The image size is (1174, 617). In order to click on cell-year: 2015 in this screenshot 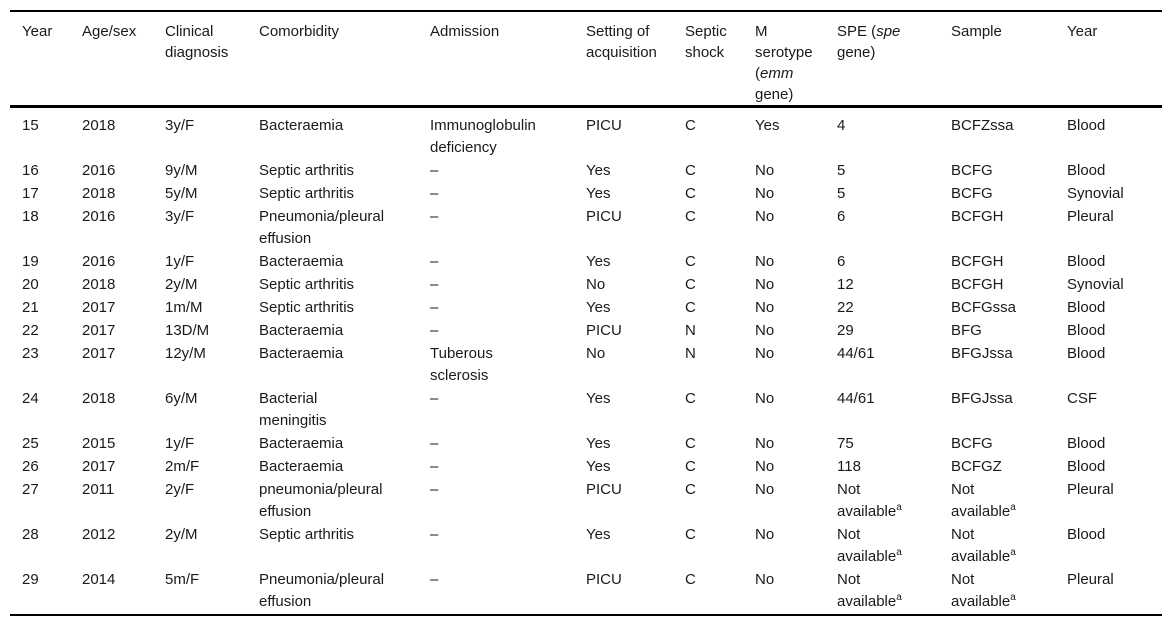, I will do `click(99, 443)`.